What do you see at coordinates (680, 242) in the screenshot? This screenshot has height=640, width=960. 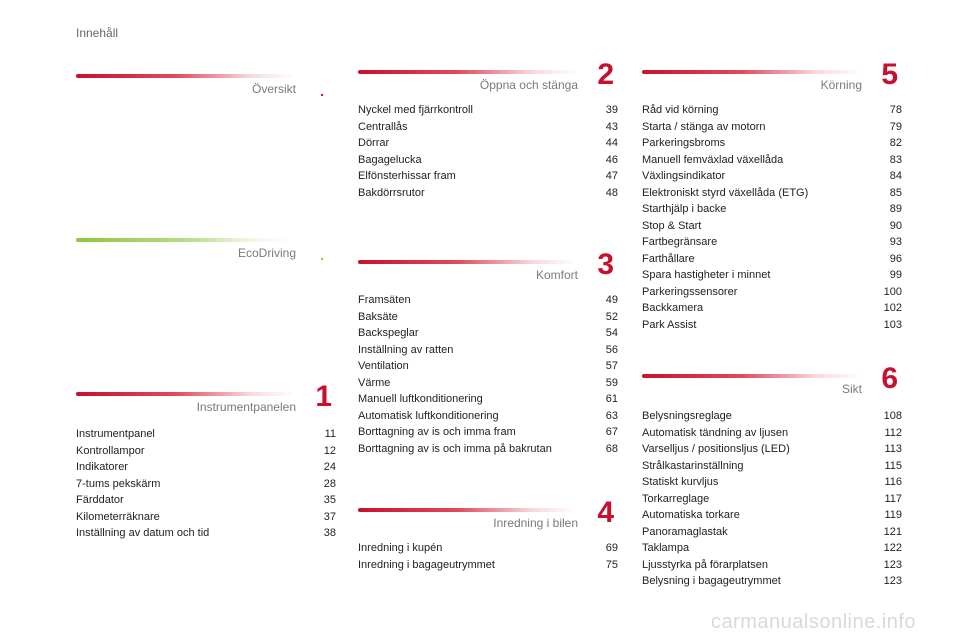 I see `toc-entry-label: Fartbegränsare` at bounding box center [680, 242].